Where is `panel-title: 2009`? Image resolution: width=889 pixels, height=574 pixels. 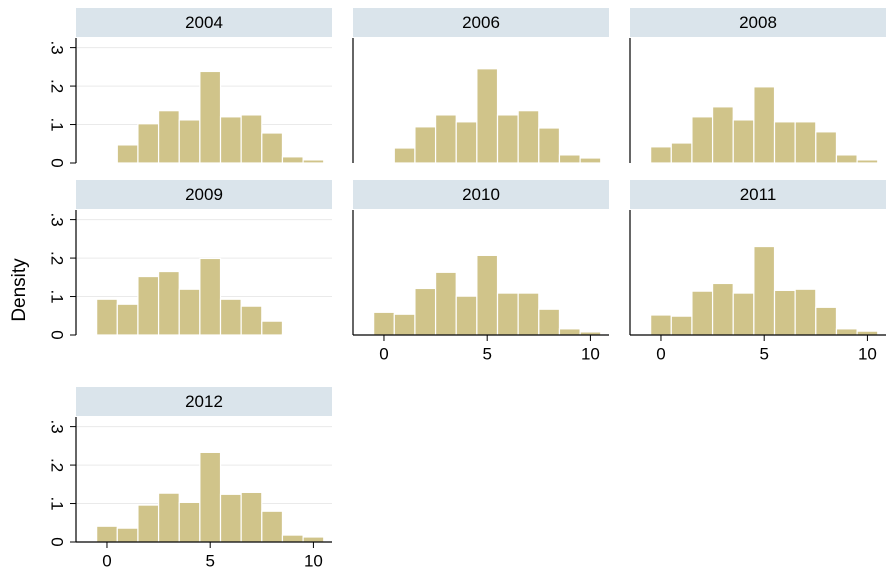 panel-title: 2009 is located at coordinates (204, 194).